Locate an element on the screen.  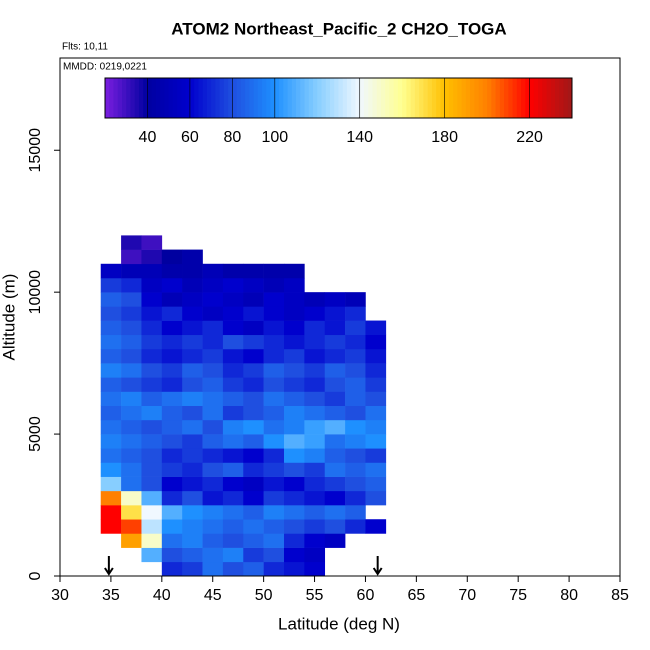
colorbar-tick-label: 40 is located at coordinates (148, 137).